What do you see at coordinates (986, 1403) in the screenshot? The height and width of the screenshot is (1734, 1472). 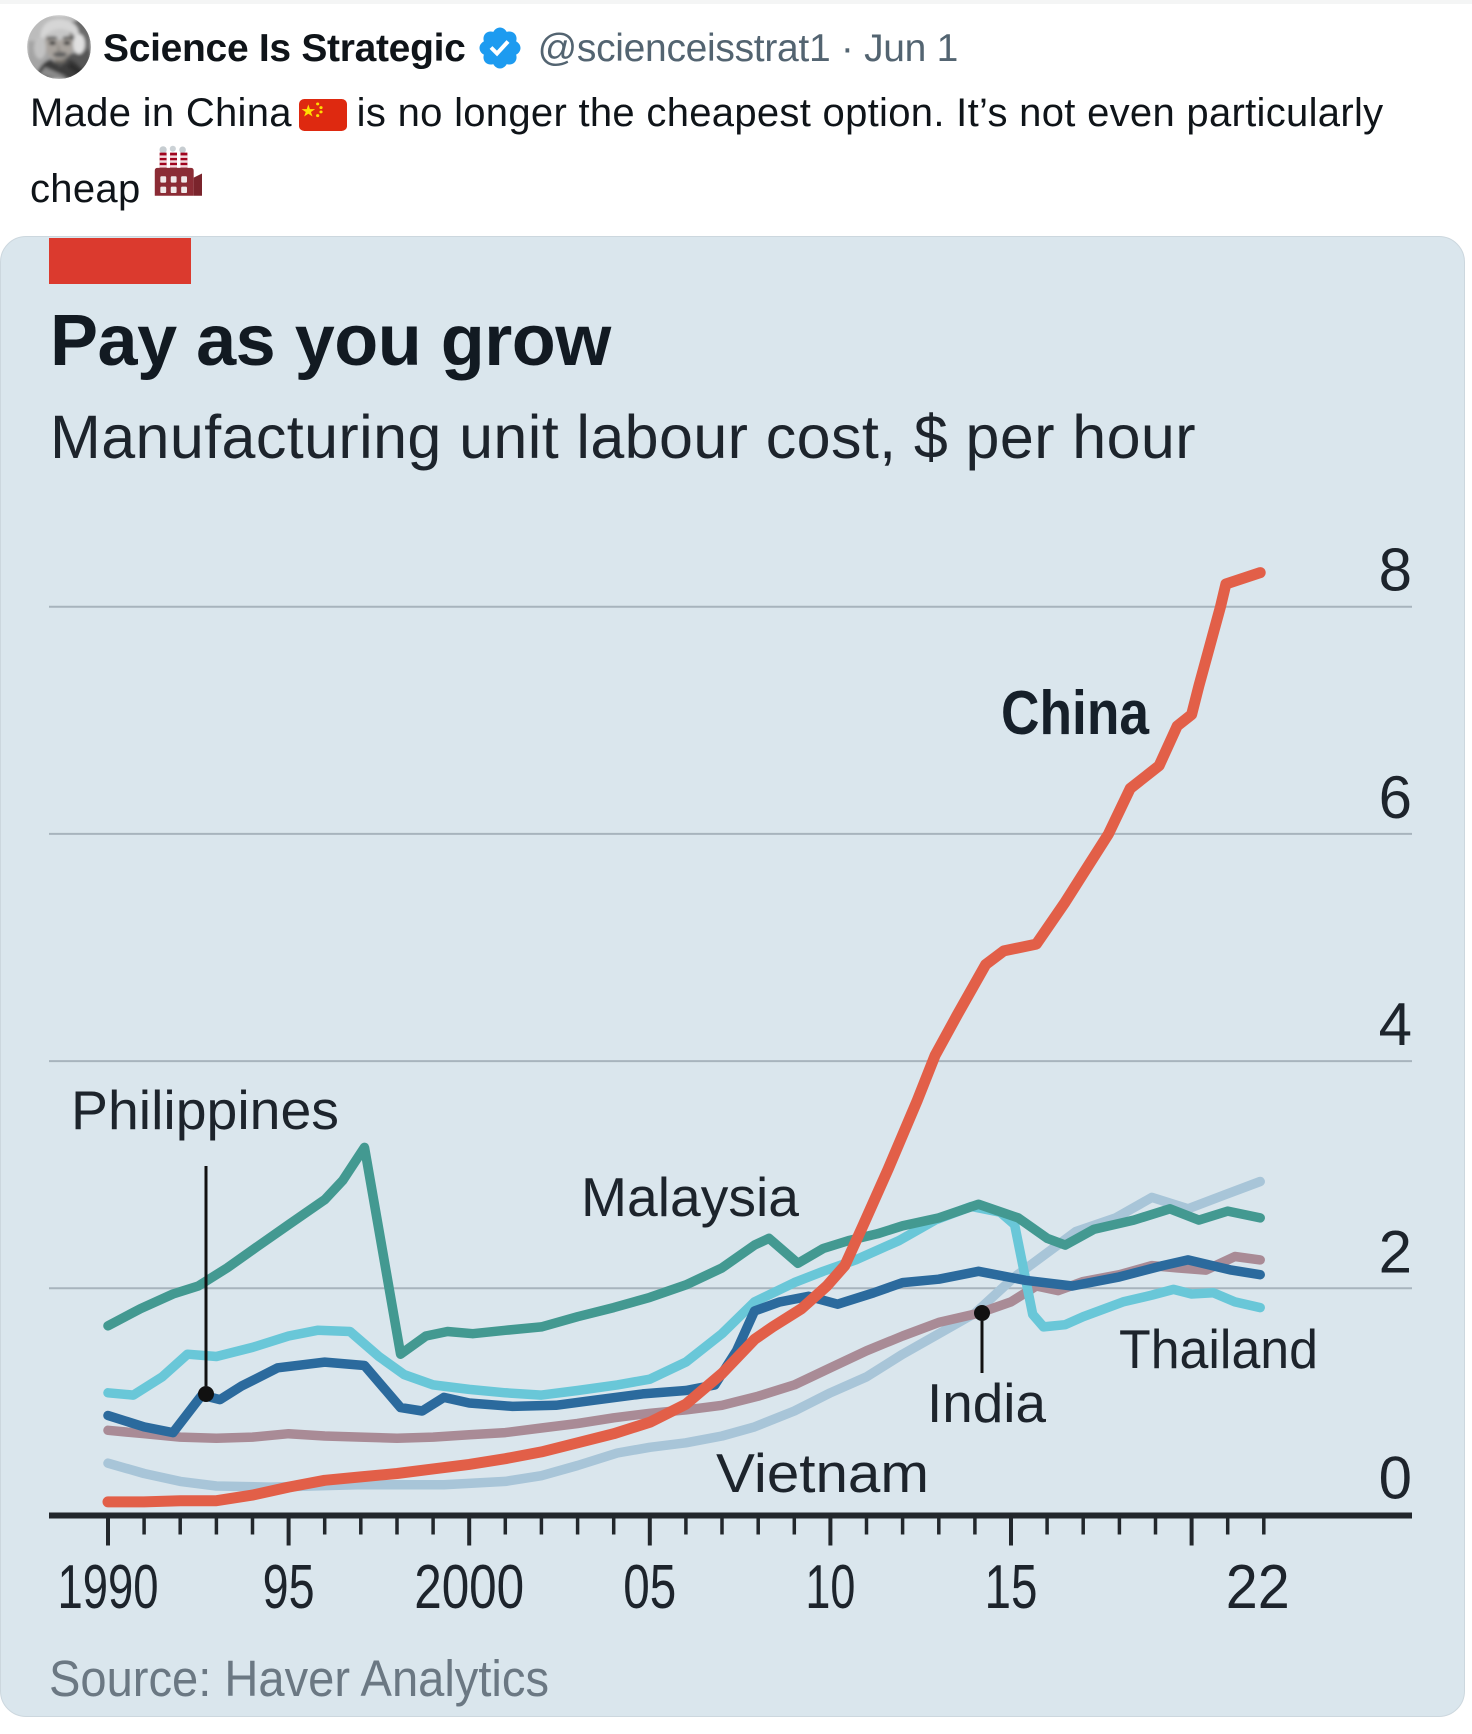 I see `svg-text: India` at bounding box center [986, 1403].